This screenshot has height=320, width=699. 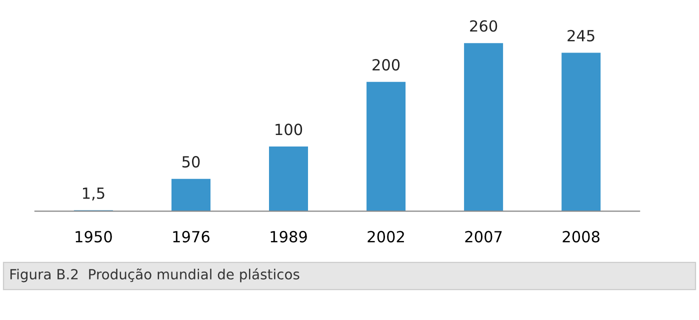 What do you see at coordinates (191, 162) in the screenshot?
I see `data-label: 50` at bounding box center [191, 162].